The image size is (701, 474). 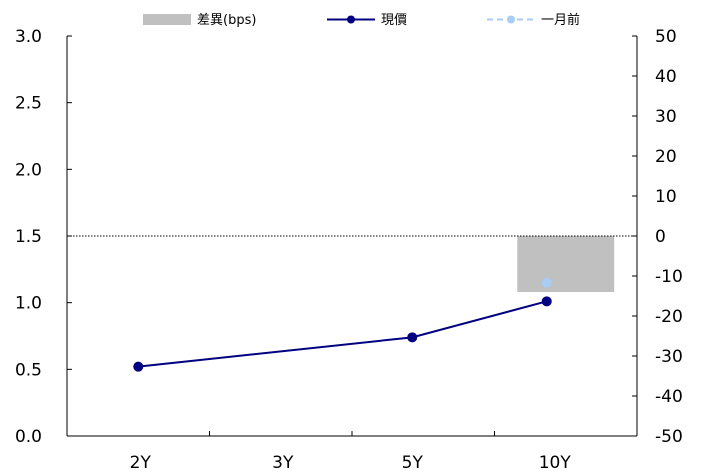 I want to click on left-tick-label: 2.5, so click(x=28, y=104).